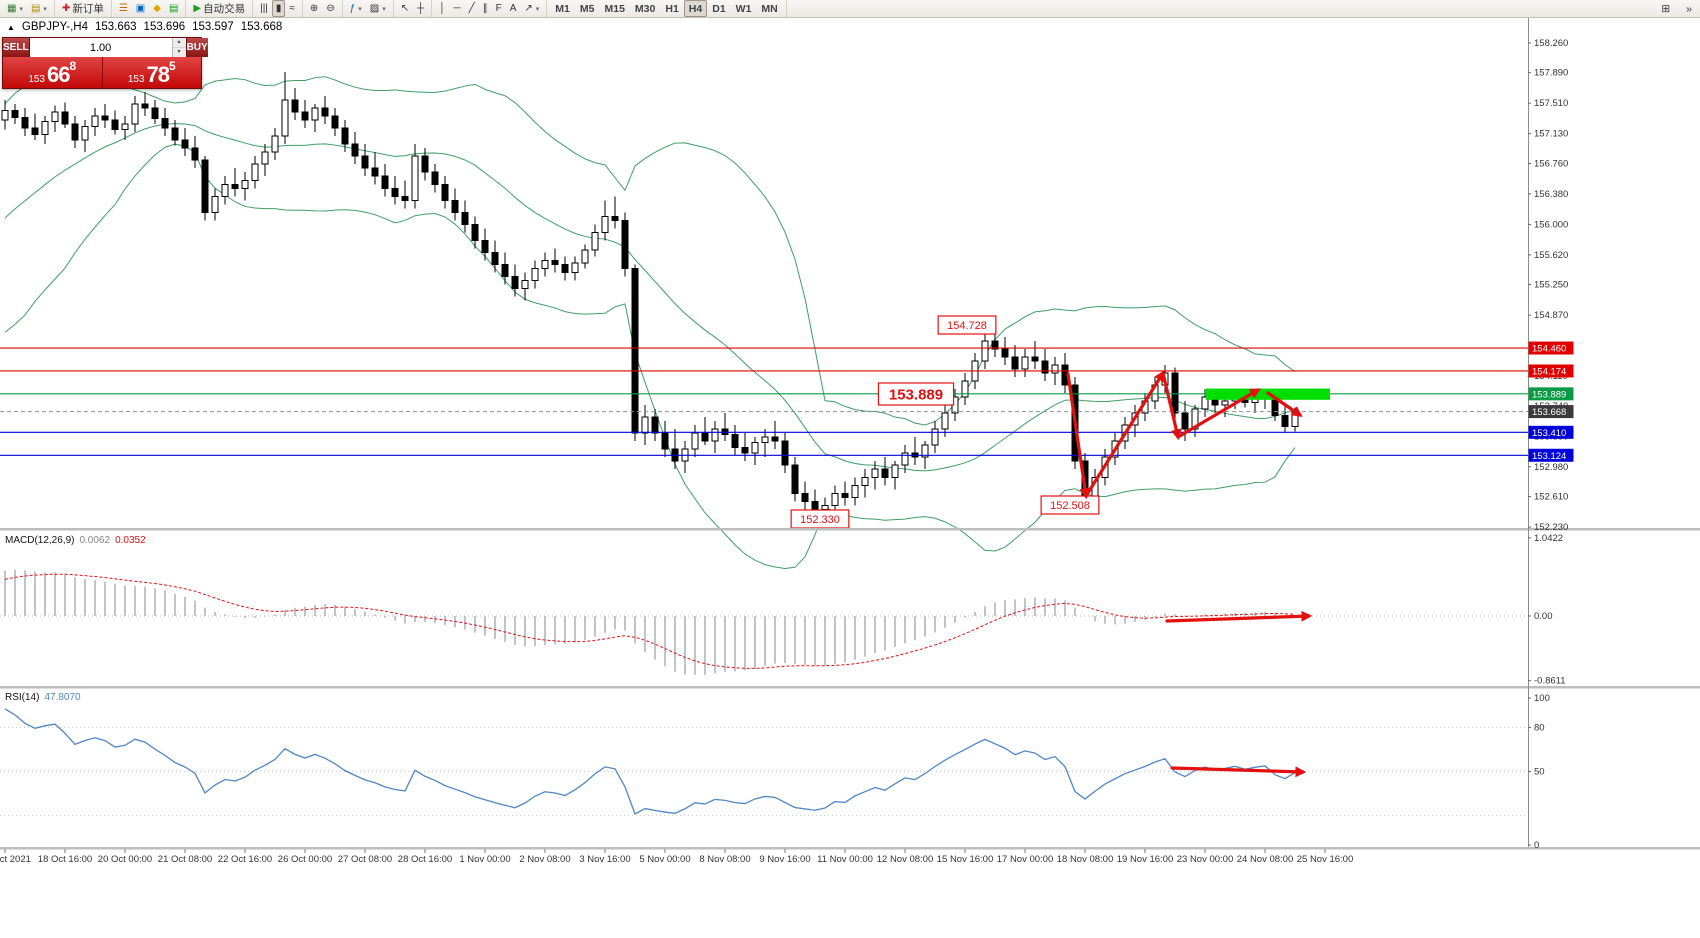  What do you see at coordinates (614, 8) in the screenshot?
I see `timeframe-M15: M15` at bounding box center [614, 8].